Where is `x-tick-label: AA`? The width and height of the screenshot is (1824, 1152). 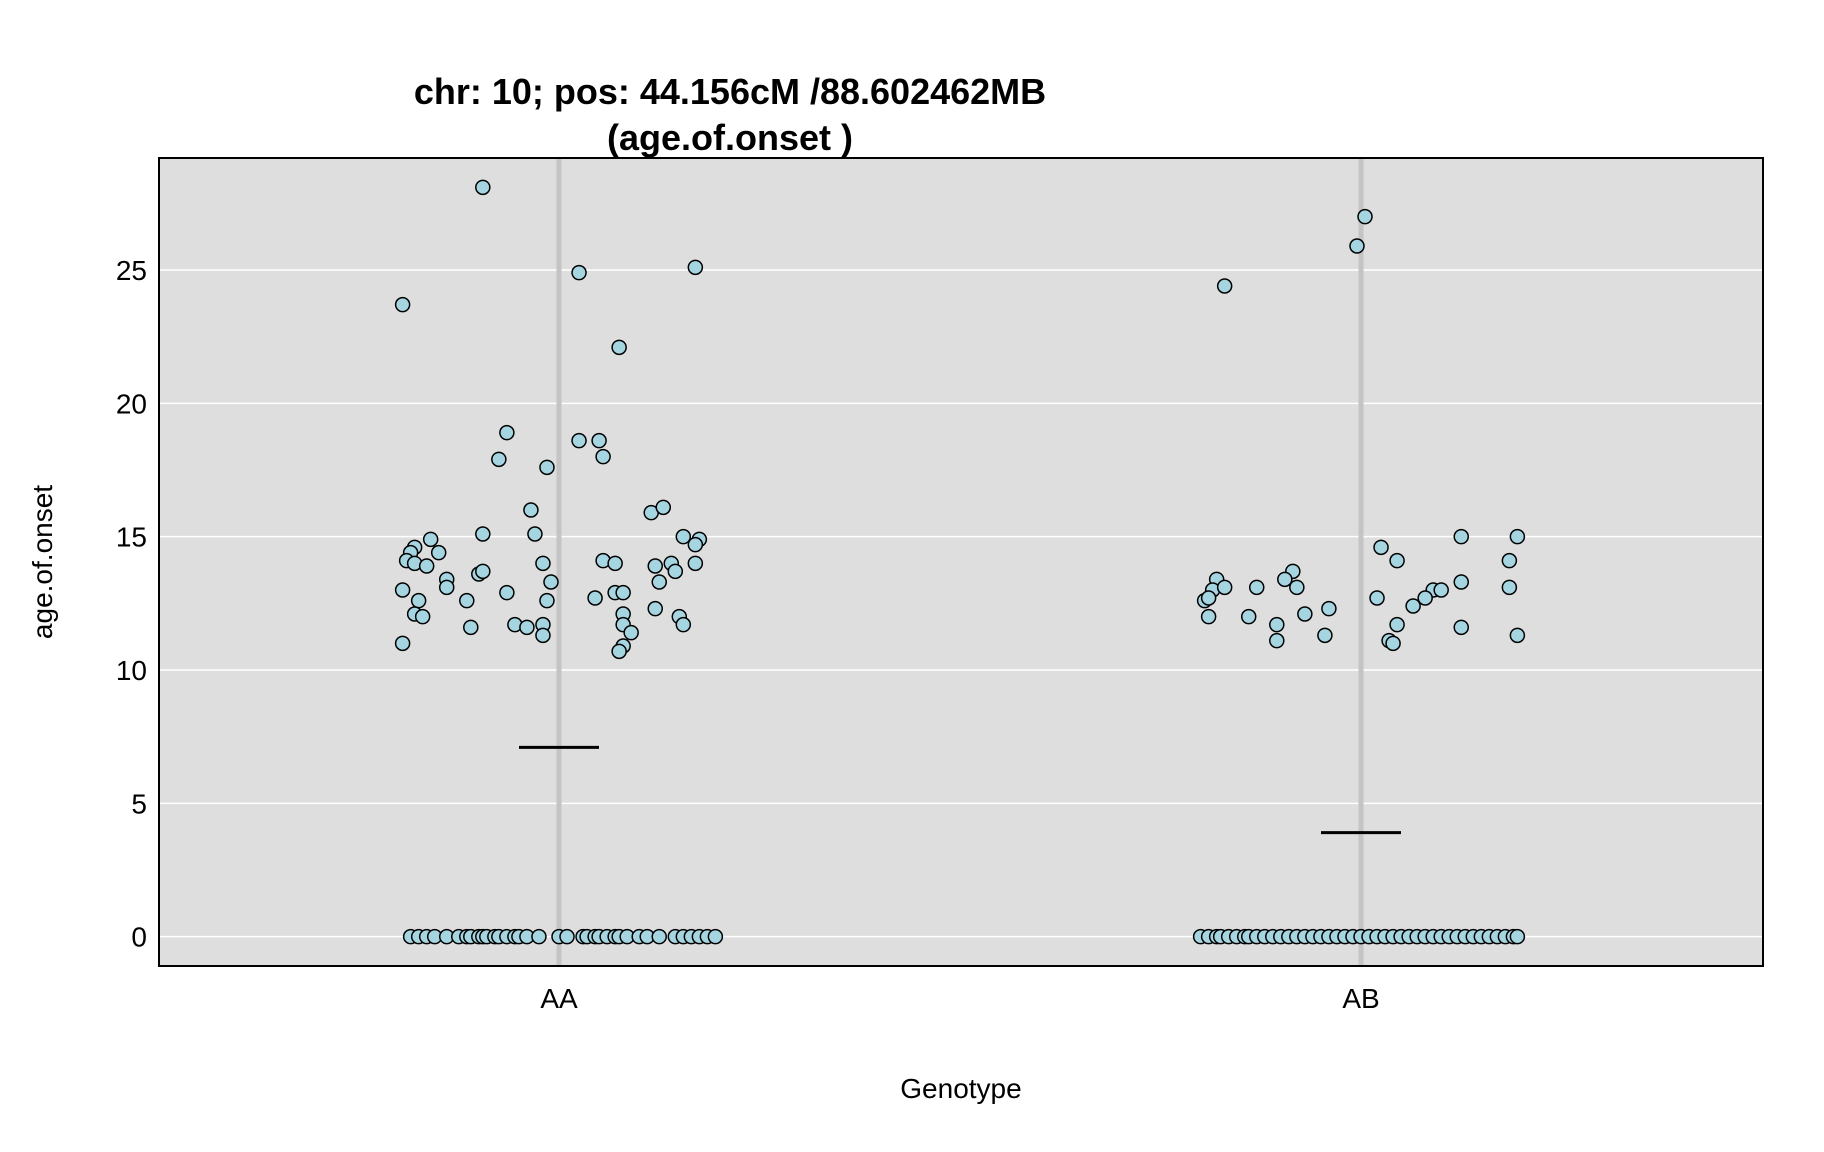 x-tick-label: AA is located at coordinates (559, 998).